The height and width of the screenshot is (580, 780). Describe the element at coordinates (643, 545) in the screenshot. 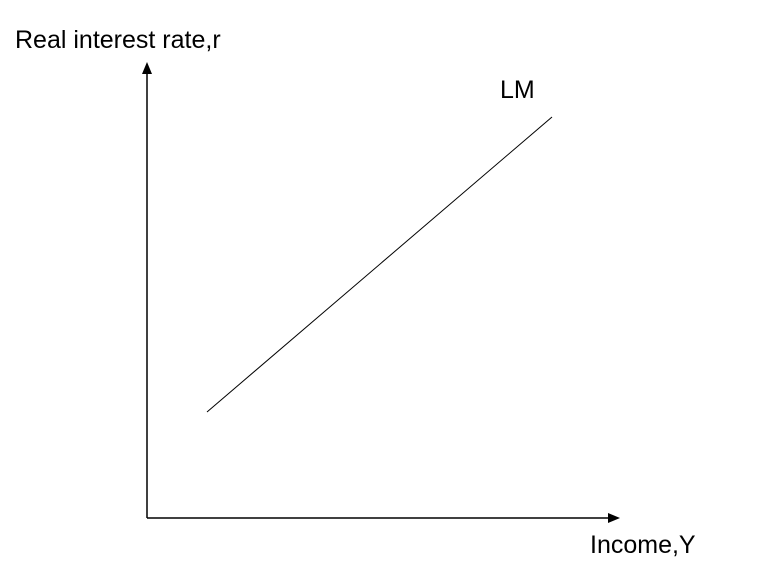

I see `x-axis-label: Income,Y` at that location.